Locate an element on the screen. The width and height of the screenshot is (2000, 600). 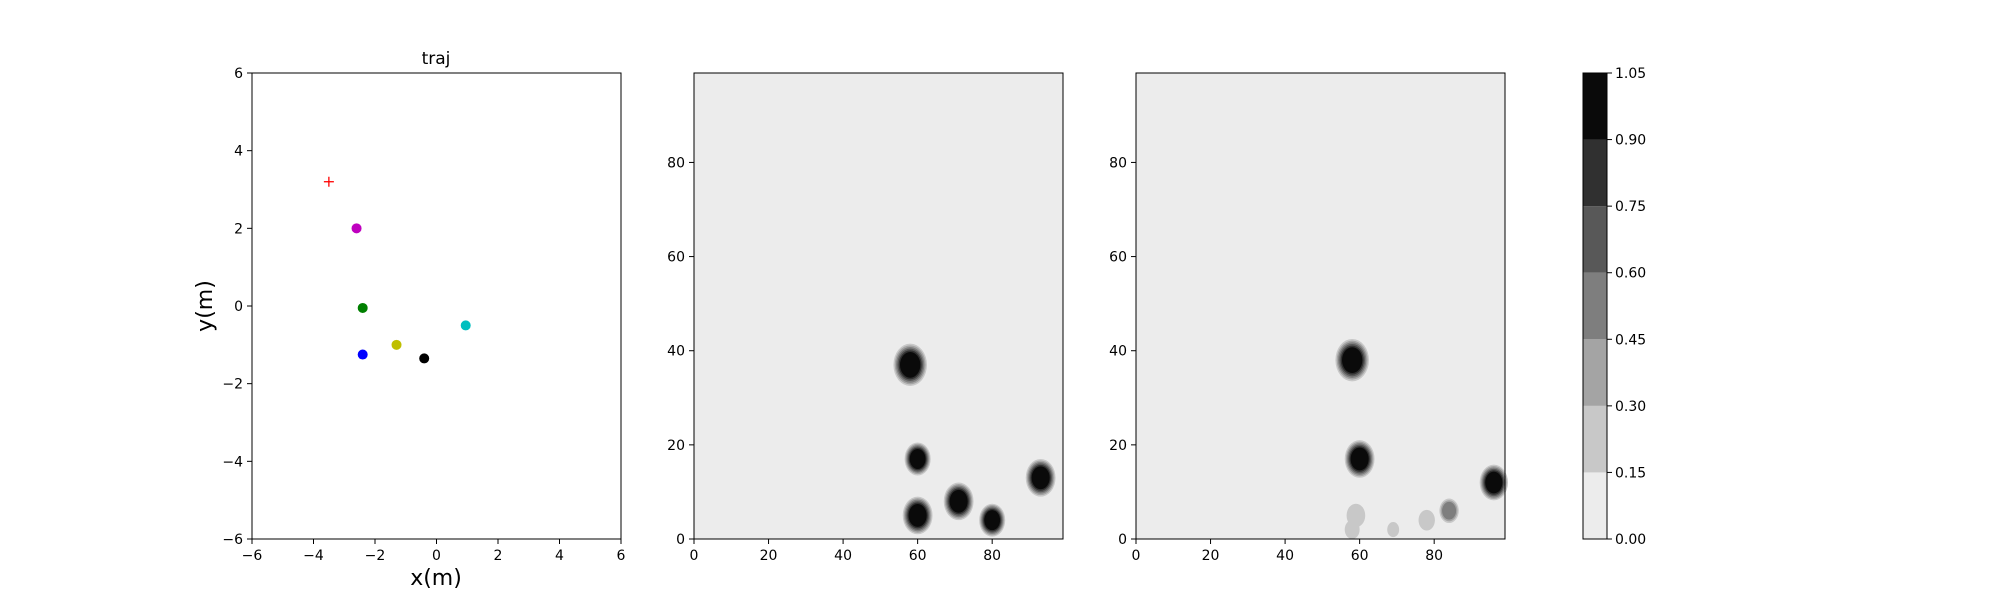
trajectory-title: traj is located at coordinates (436, 59).